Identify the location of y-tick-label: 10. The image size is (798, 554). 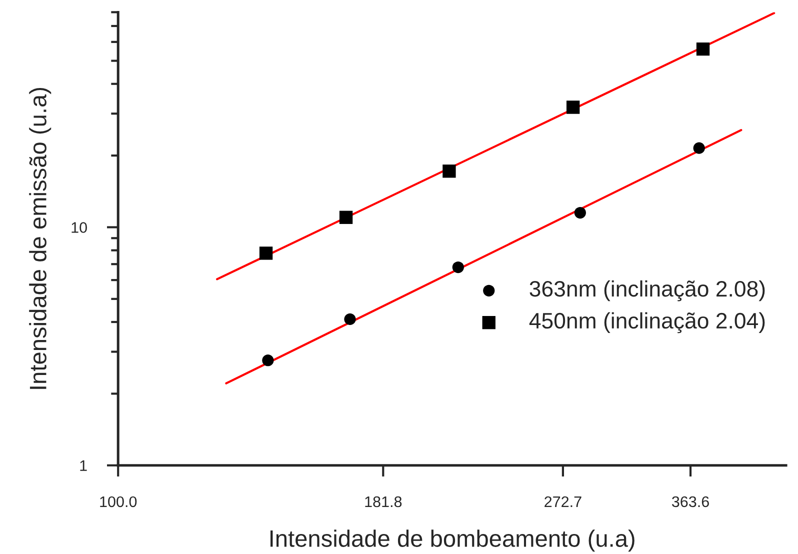
(79, 227).